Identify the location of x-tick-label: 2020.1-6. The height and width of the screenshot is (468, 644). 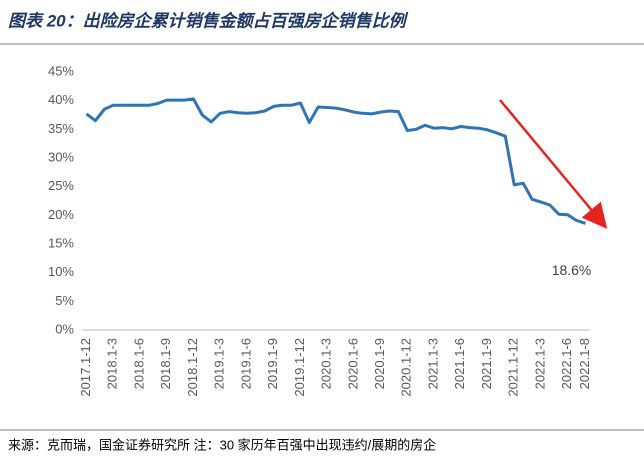
(352, 363).